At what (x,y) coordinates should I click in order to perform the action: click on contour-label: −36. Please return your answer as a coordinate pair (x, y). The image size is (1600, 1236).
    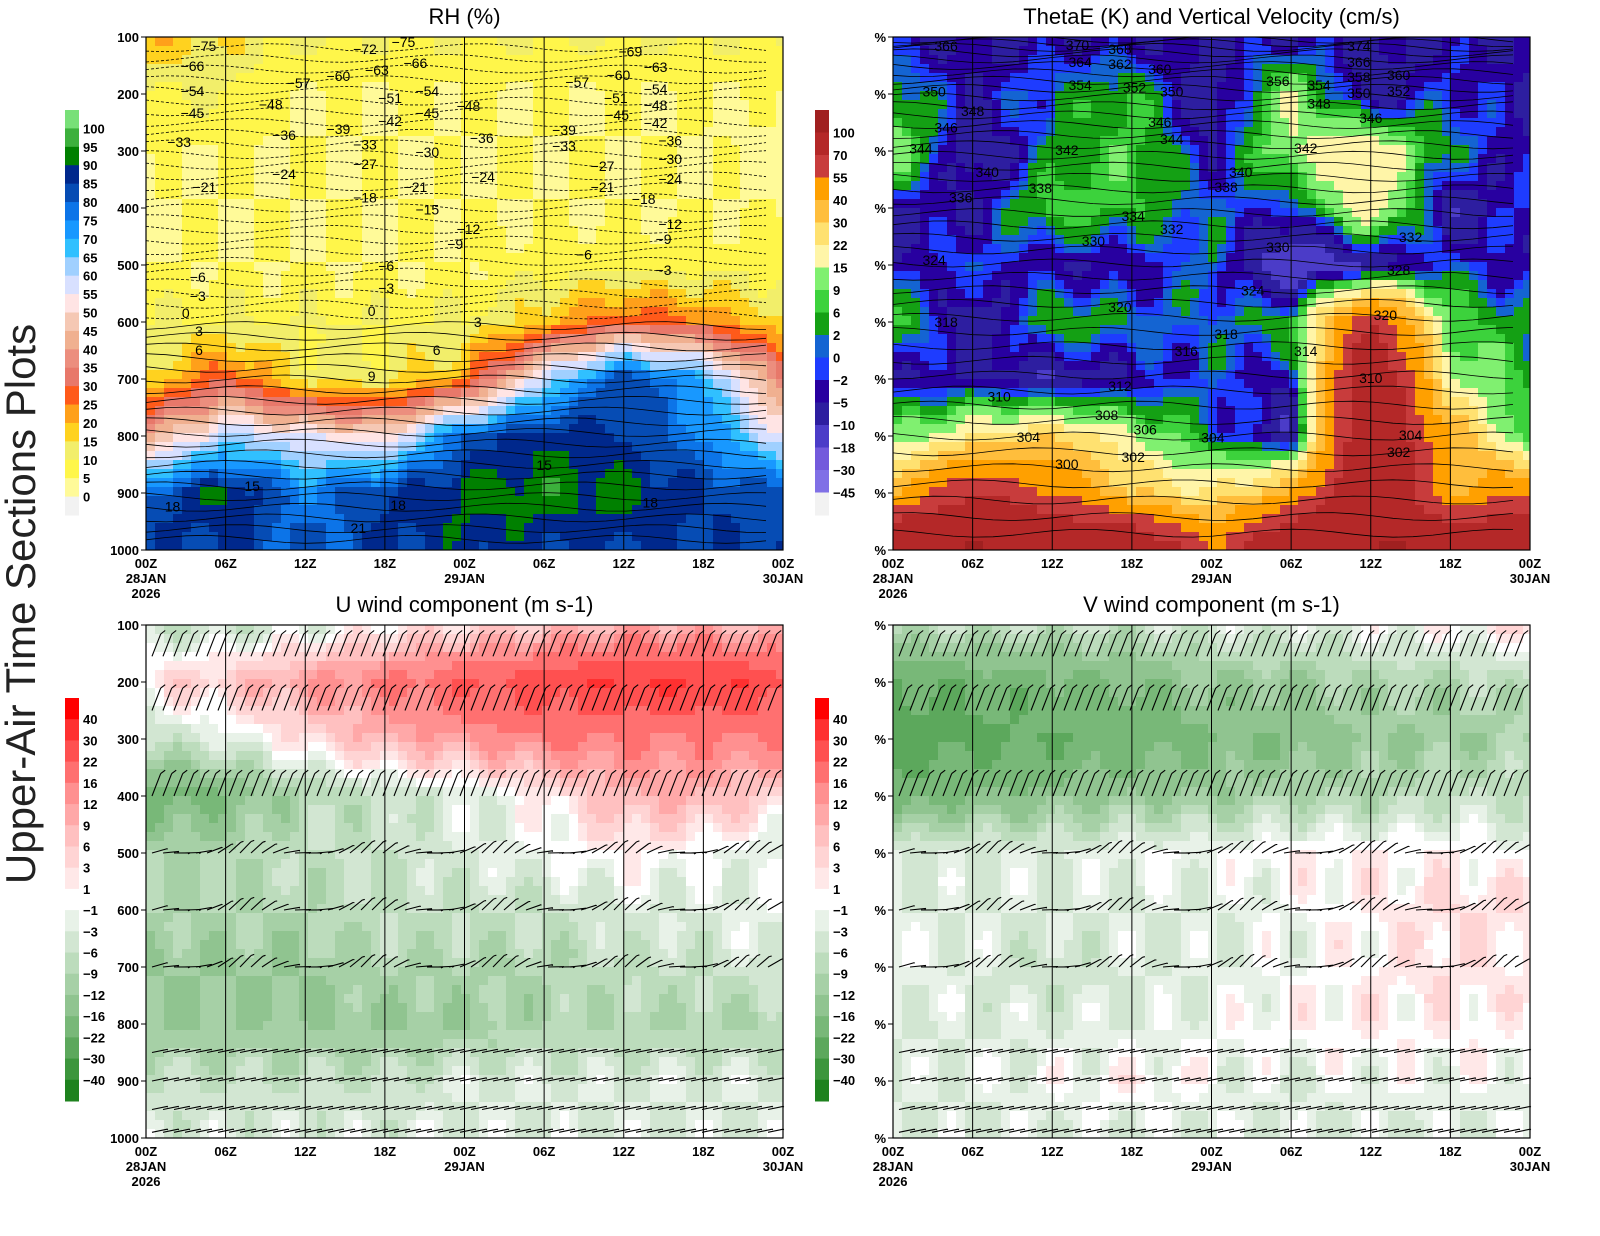
    Looking at the image, I should click on (482, 138).